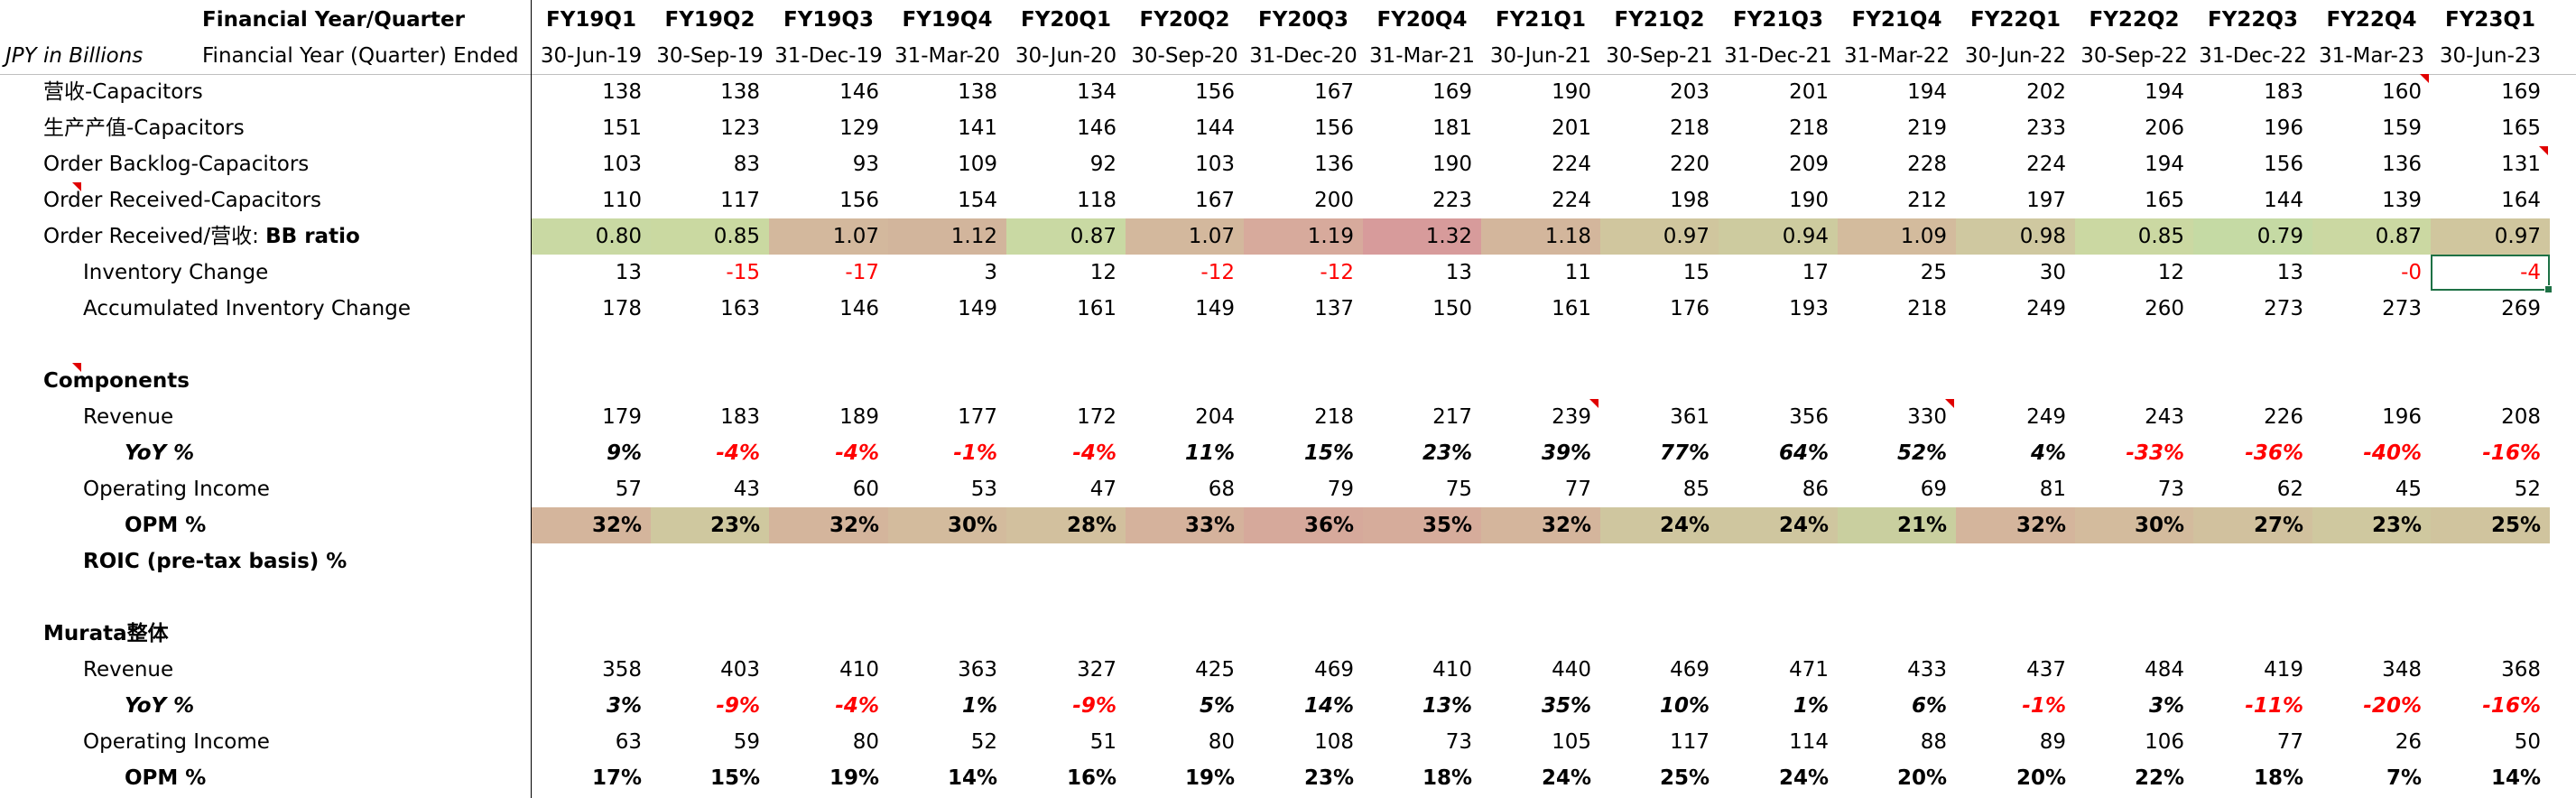 This screenshot has height=798, width=2576. What do you see at coordinates (2490, 236) in the screenshot?
I see `data-cell: 0.97` at bounding box center [2490, 236].